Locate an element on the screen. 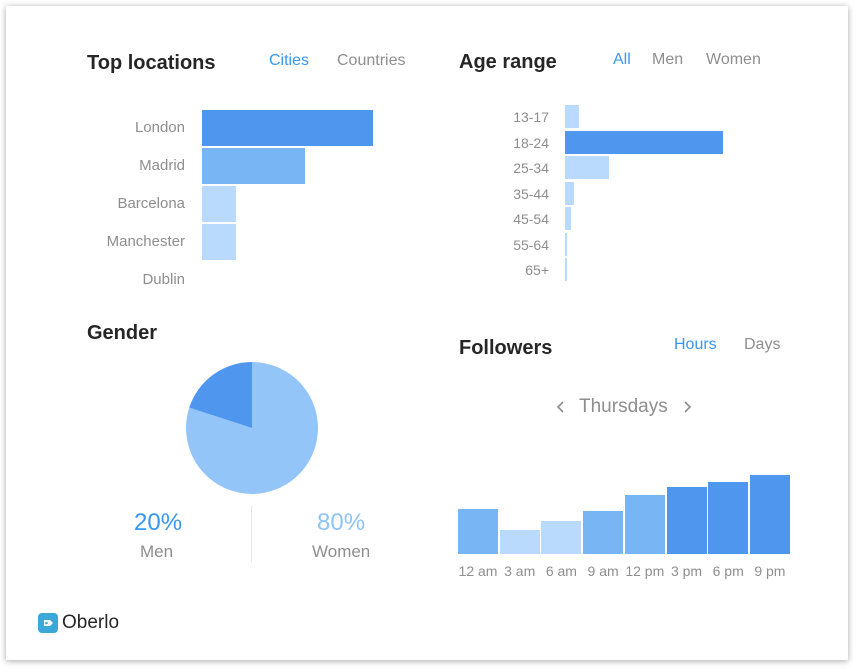 This screenshot has height=671, width=860. age-label: 18-24 is located at coordinates (531, 142).